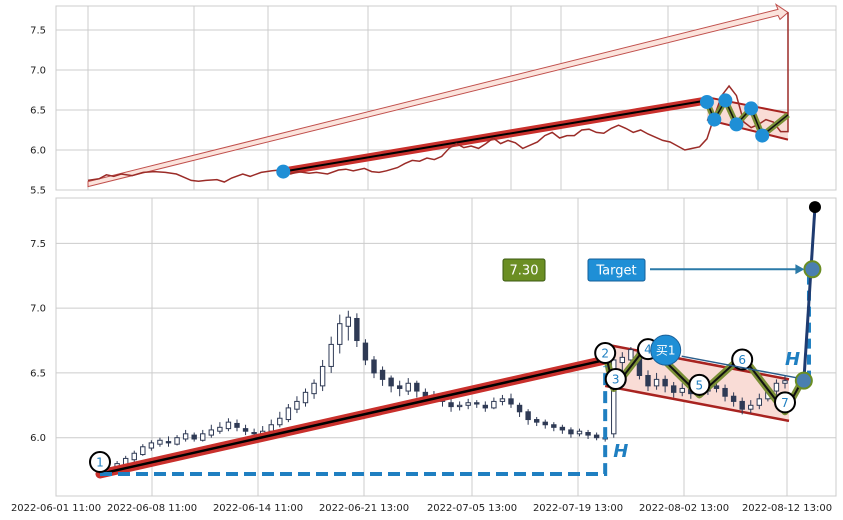 Image resolution: width=843 pixels, height=520 pixels. I want to click on buy-marker-pointer, so click(739, 367).